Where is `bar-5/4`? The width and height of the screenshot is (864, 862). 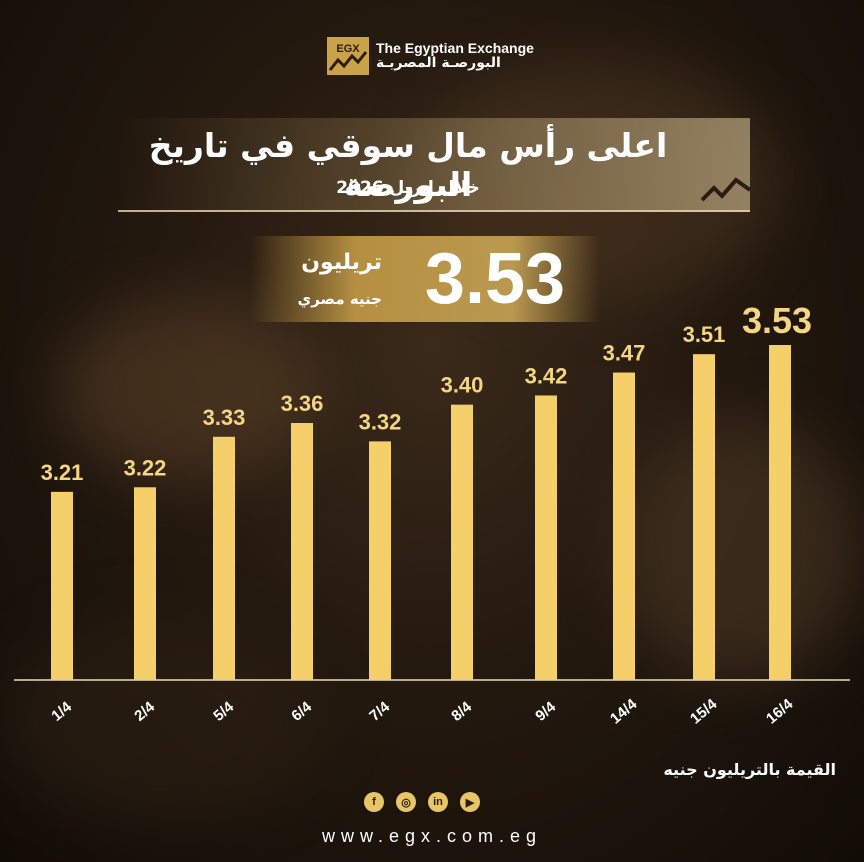
bar-5/4 is located at coordinates (224, 558).